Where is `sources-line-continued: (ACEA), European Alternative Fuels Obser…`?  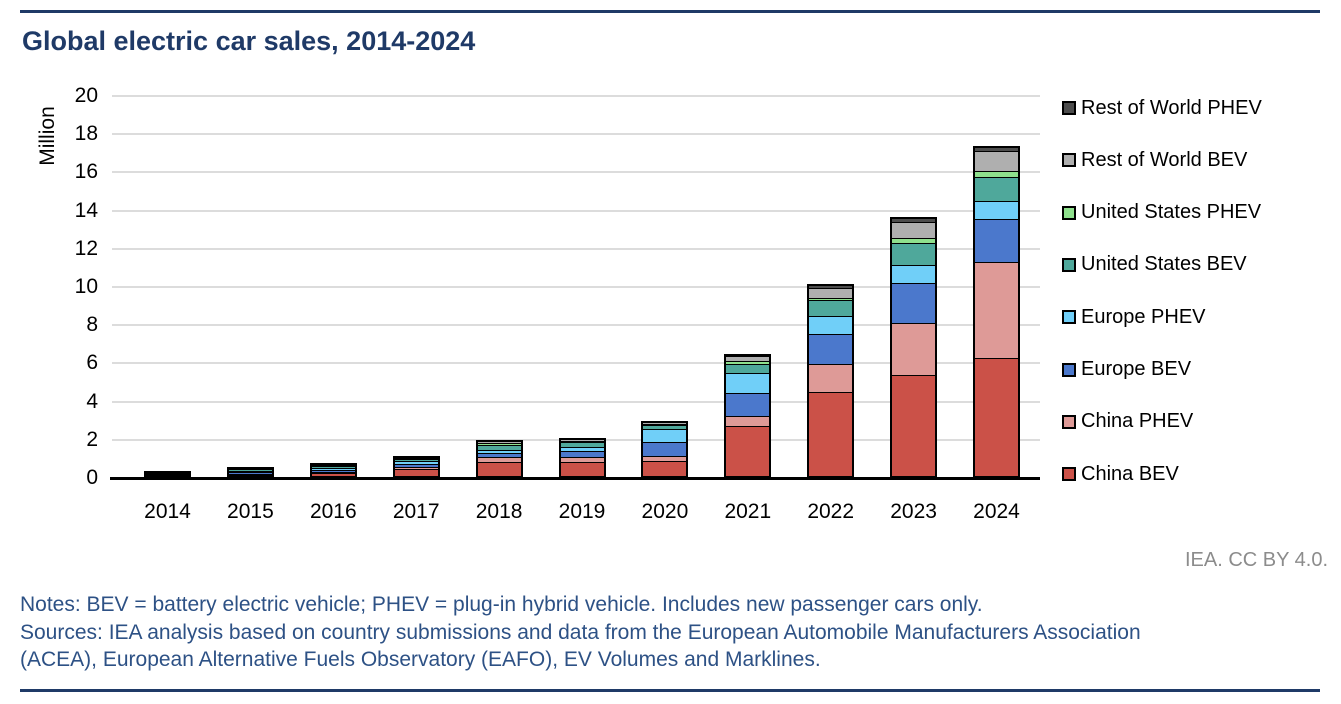
sources-line-continued: (ACEA), European Alternative Fuels Obser… is located at coordinates (420, 659).